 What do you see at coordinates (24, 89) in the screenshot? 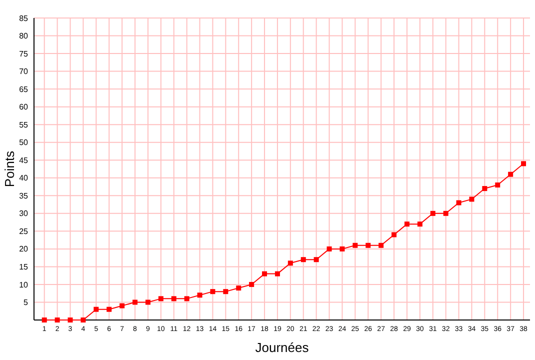
I see `y-tick-label: 65` at bounding box center [24, 89].